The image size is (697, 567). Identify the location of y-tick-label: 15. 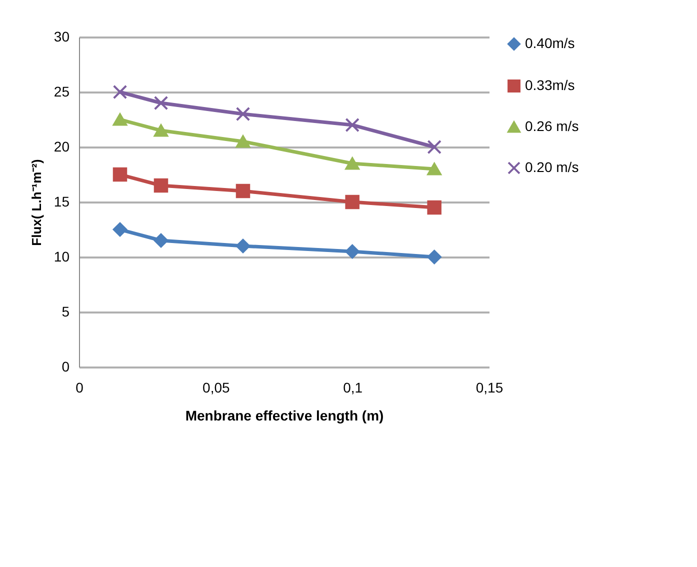
(62, 202).